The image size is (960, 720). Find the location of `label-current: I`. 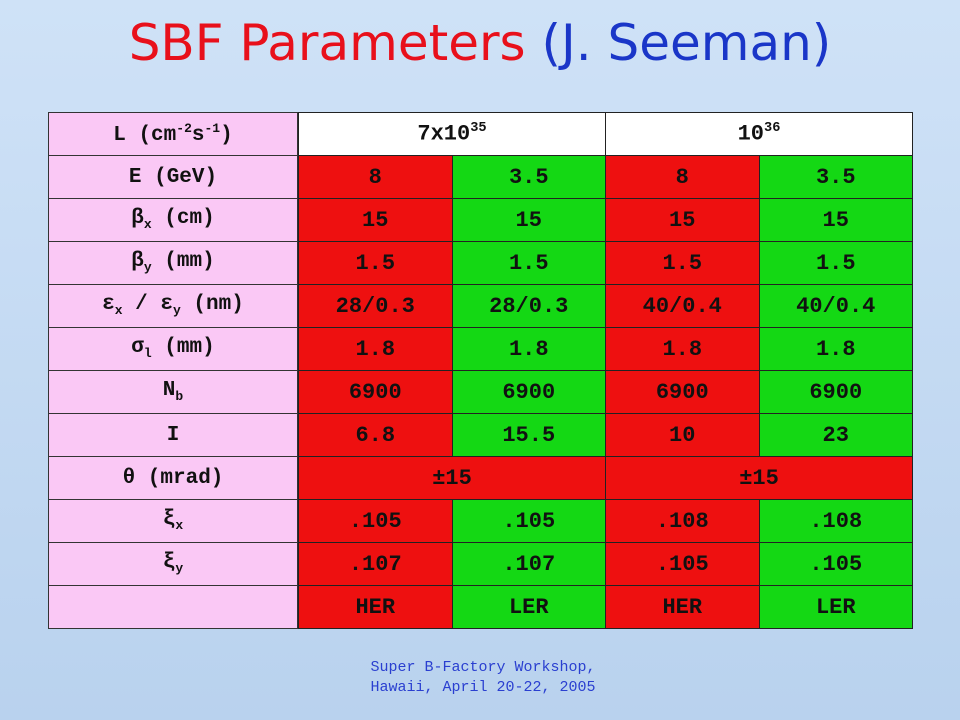

label-current: I is located at coordinates (173, 435).